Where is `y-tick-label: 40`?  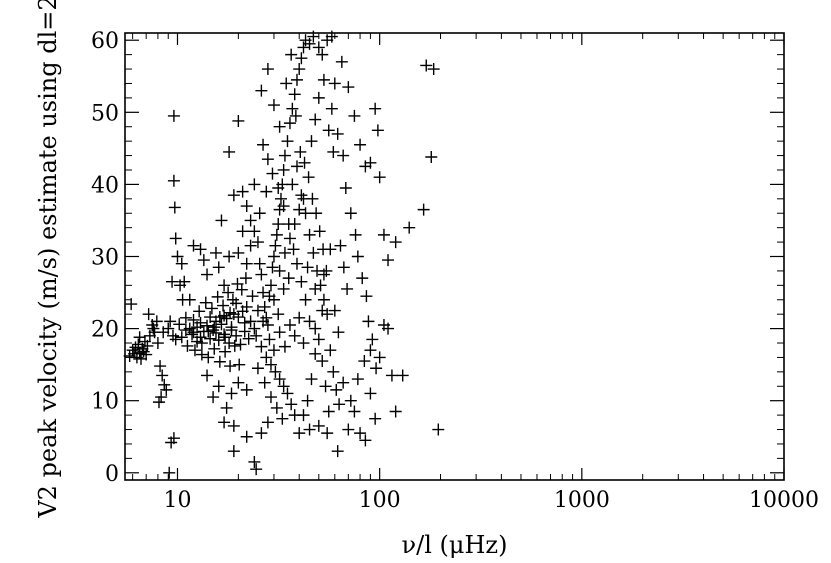
y-tick-label: 40 is located at coordinates (105, 185).